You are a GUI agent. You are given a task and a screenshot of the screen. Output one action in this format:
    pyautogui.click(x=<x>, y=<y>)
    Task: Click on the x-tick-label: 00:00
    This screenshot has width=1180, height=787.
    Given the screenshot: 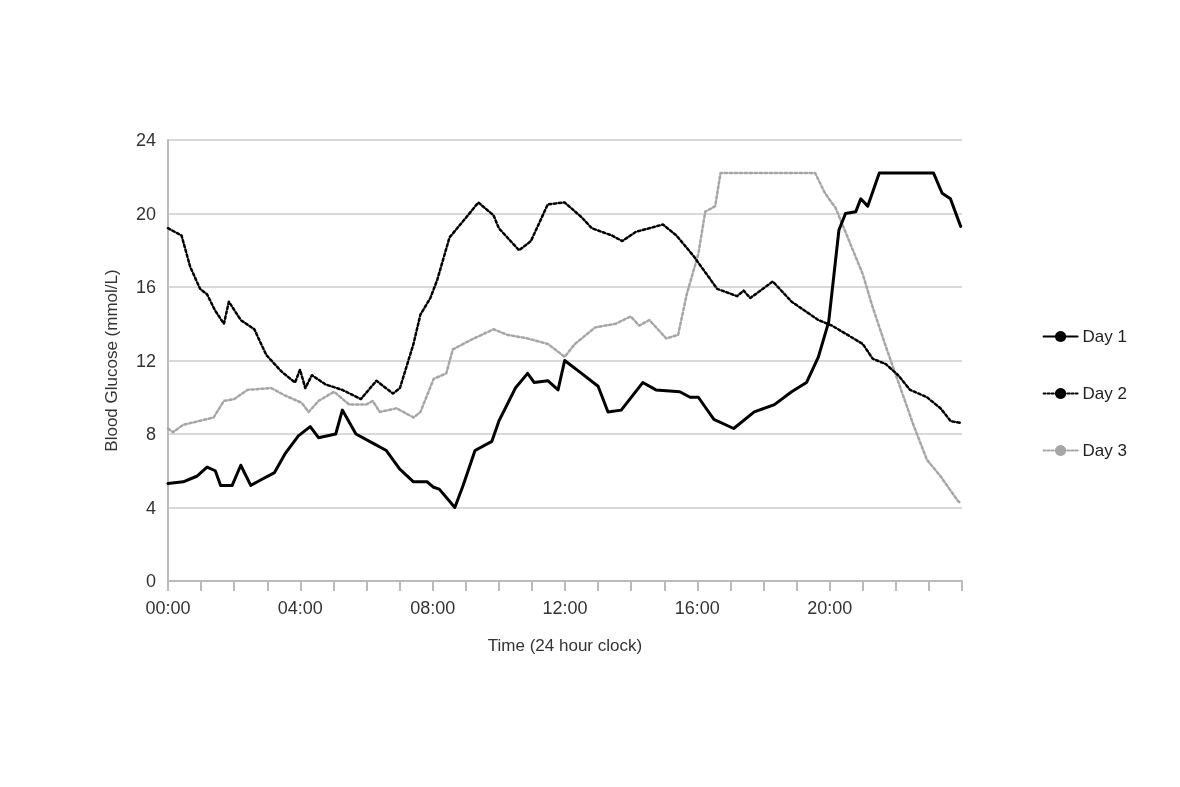 What is the action you would take?
    pyautogui.click(x=168, y=608)
    